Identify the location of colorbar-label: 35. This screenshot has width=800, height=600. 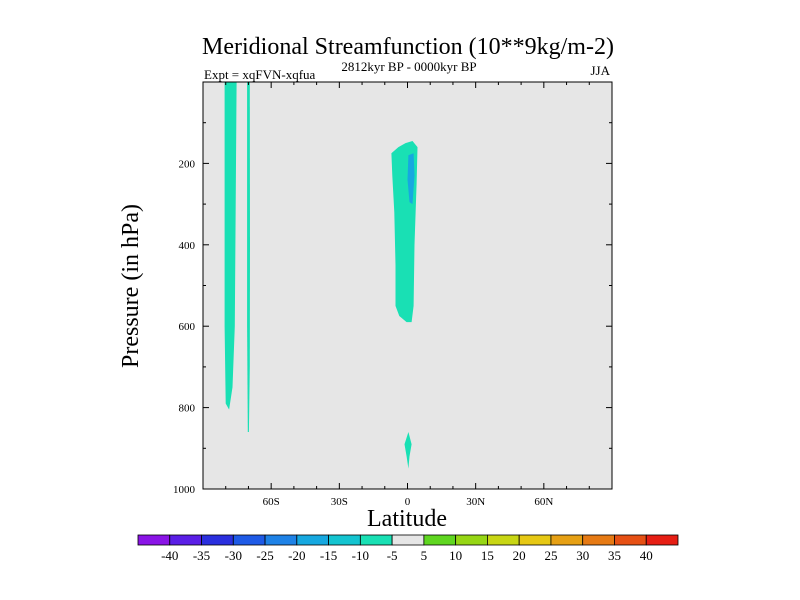
(614, 555).